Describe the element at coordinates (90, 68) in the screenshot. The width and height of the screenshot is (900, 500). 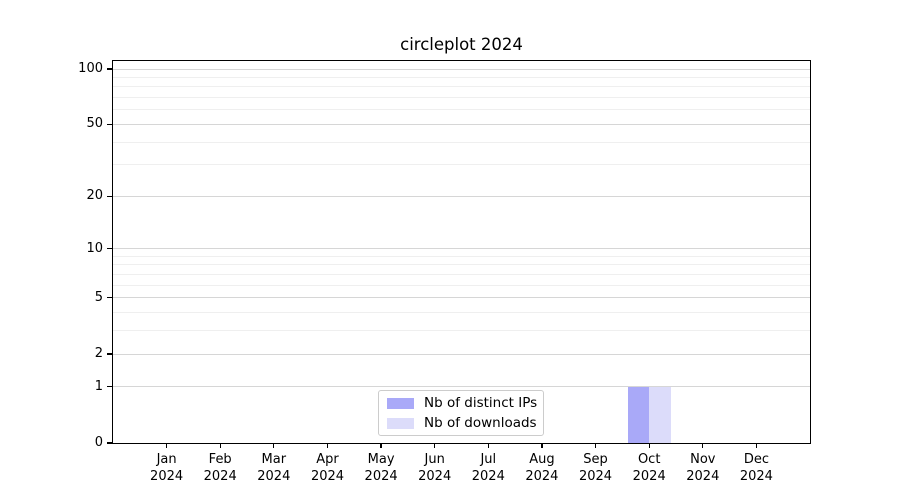
I see `y-tick-label: 100` at that location.